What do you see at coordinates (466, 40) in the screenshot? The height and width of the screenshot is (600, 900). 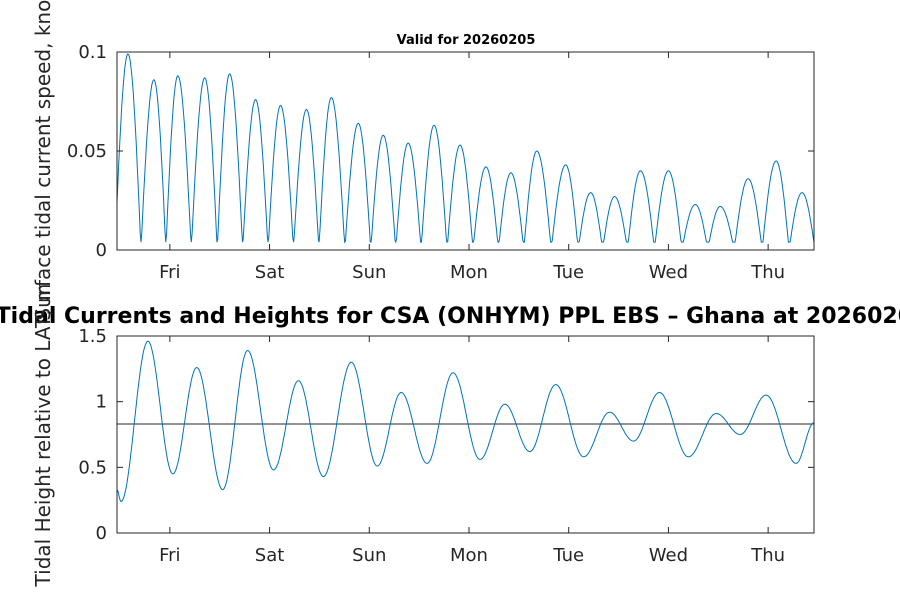 I see `current-chart-title: Valid for 20260205` at bounding box center [466, 40].